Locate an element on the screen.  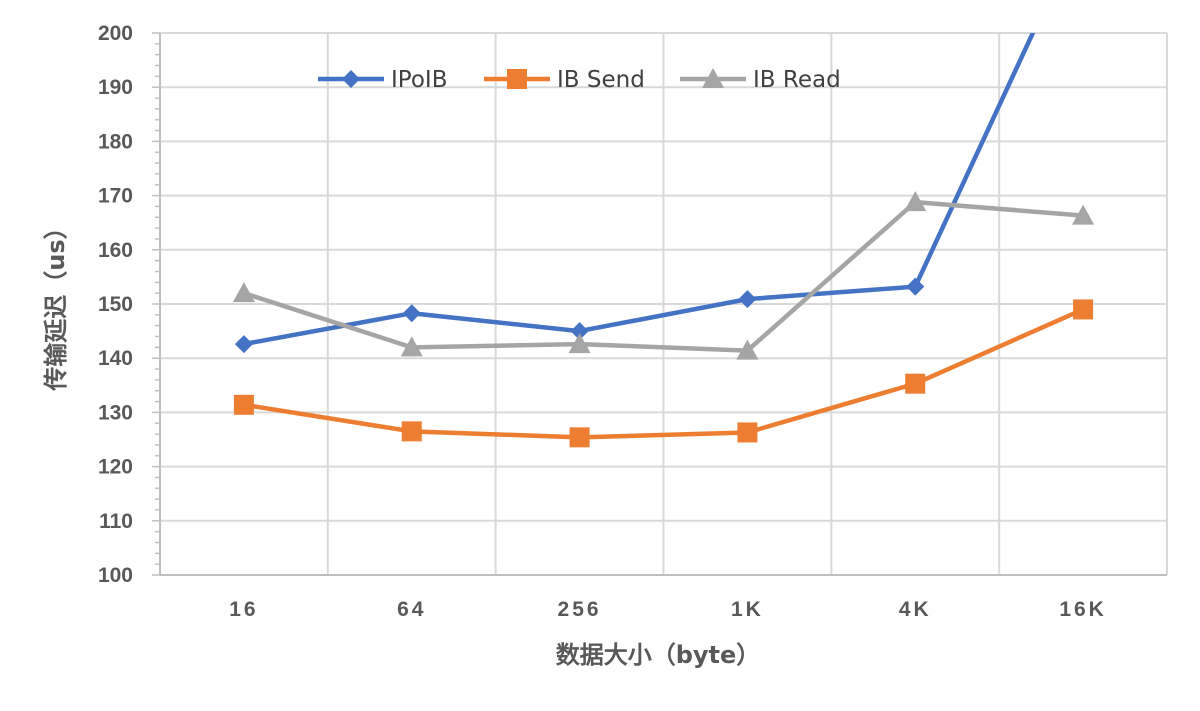
y-tick-label: 180 is located at coordinates (115, 141).